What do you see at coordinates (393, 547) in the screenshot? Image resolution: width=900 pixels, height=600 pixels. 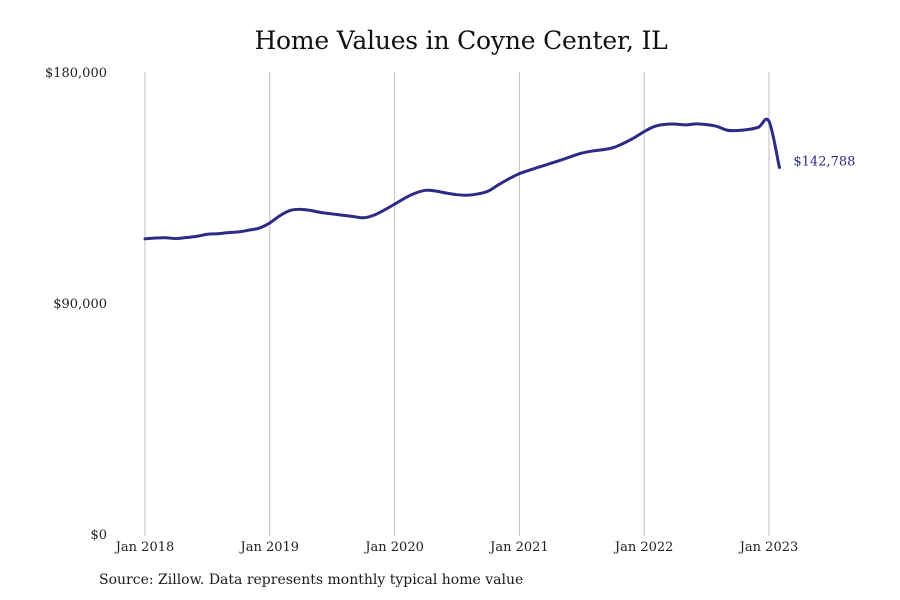 I see `x-tick-label: Jan 2020` at bounding box center [393, 547].